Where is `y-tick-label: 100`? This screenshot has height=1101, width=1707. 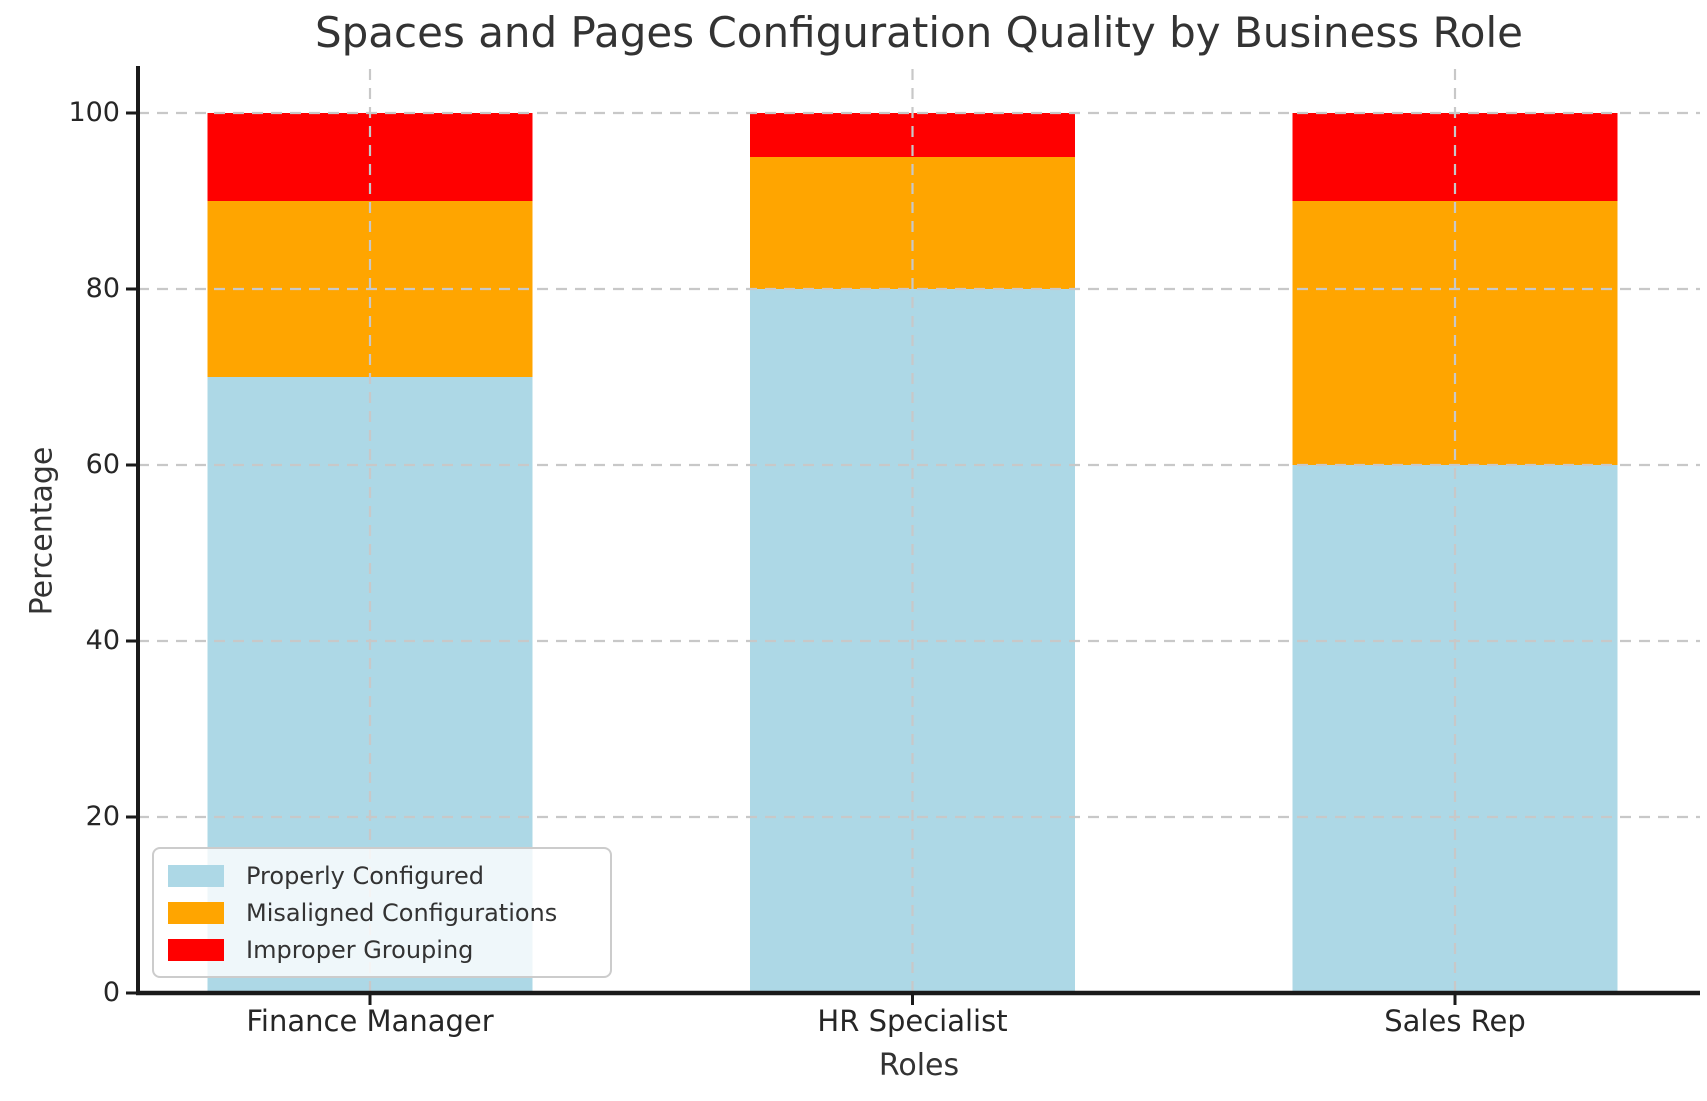
y-tick-label: 100 is located at coordinates (94, 112).